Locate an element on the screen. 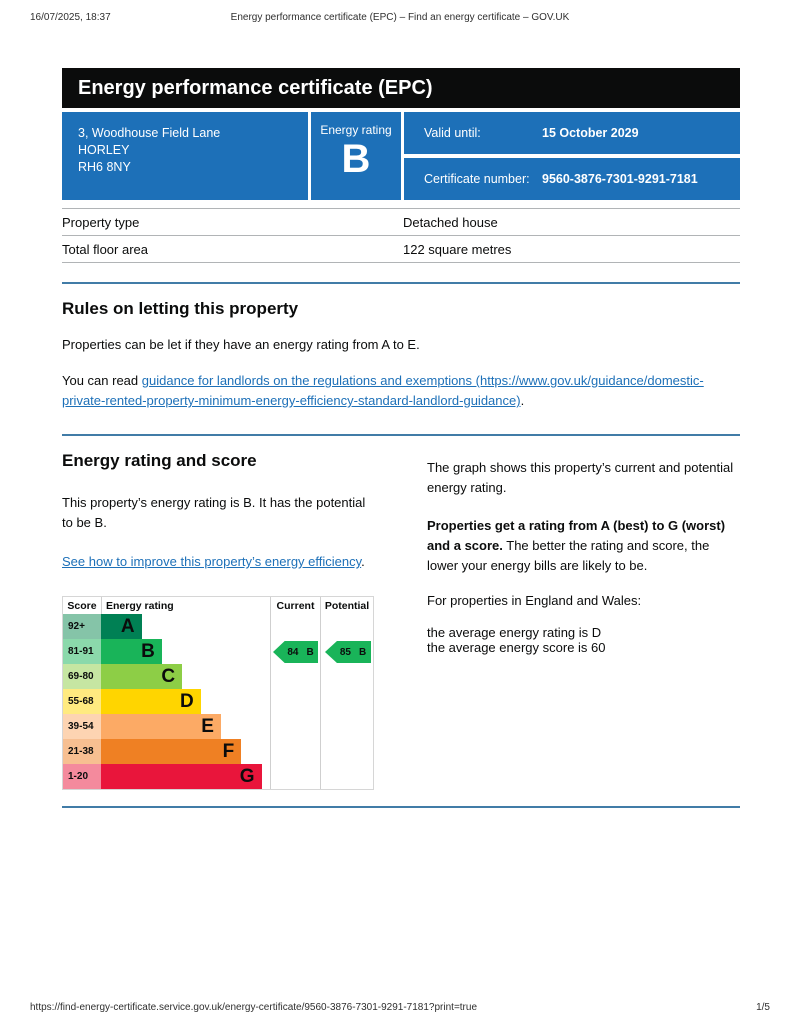 The width and height of the screenshot is (800, 1033). epc-score-cell: 39-54 is located at coordinates (82, 726).